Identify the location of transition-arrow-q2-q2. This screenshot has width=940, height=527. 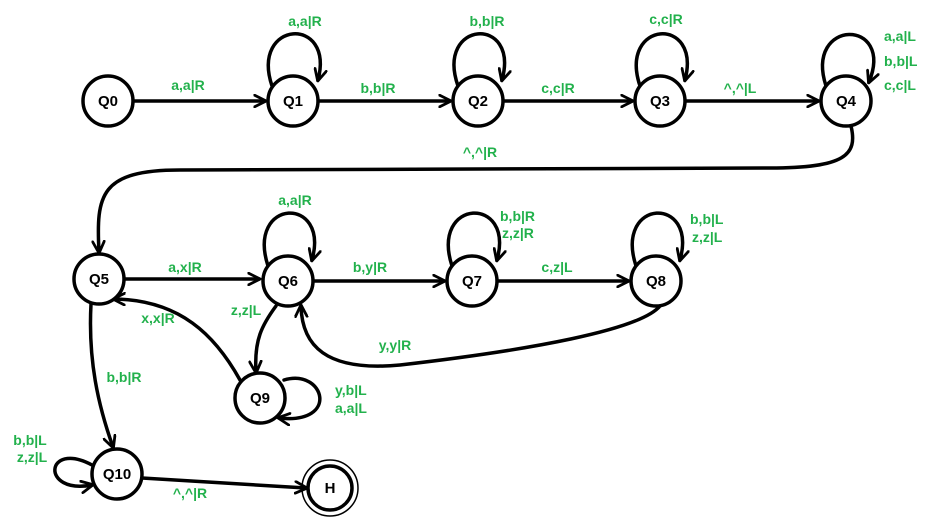
(478, 60).